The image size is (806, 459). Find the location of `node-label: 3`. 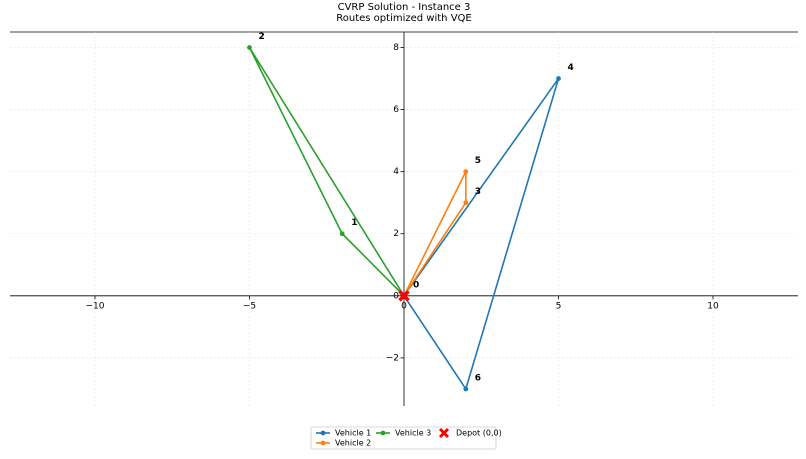

node-label: 3 is located at coordinates (478, 192).